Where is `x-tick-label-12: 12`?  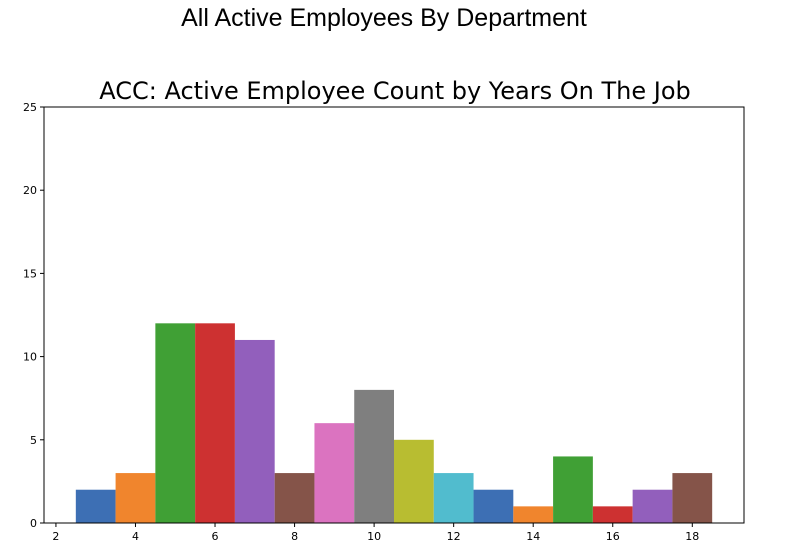 x-tick-label-12: 12 is located at coordinates (454, 536).